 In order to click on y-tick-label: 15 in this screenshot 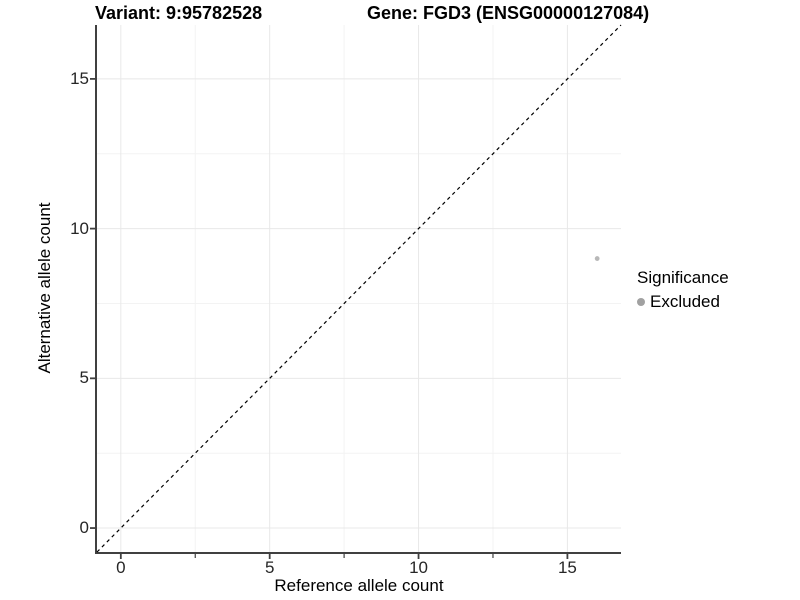, I will do `click(79, 78)`.